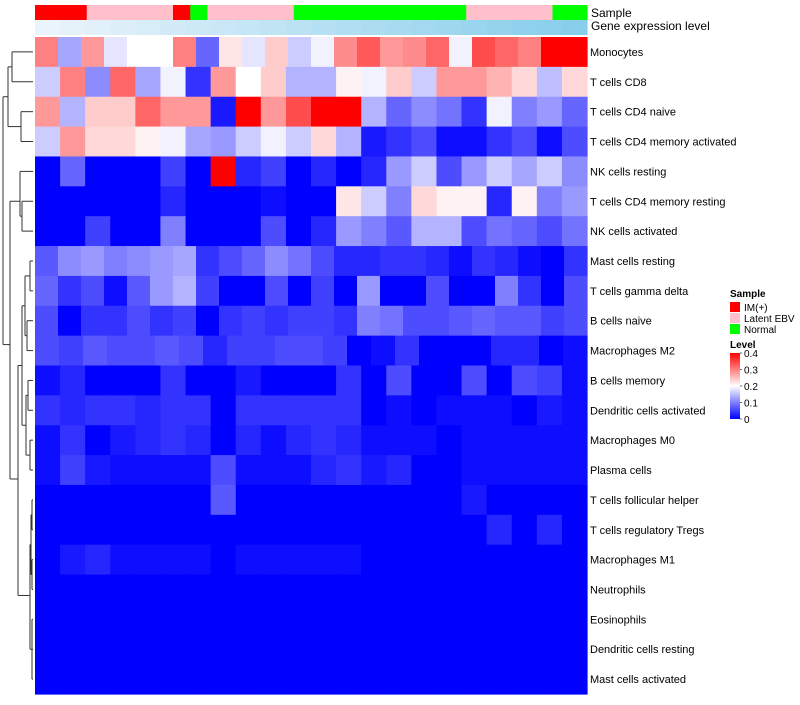 The width and height of the screenshot is (800, 705). I want to click on level-tick-label: 0.4, so click(751, 354).